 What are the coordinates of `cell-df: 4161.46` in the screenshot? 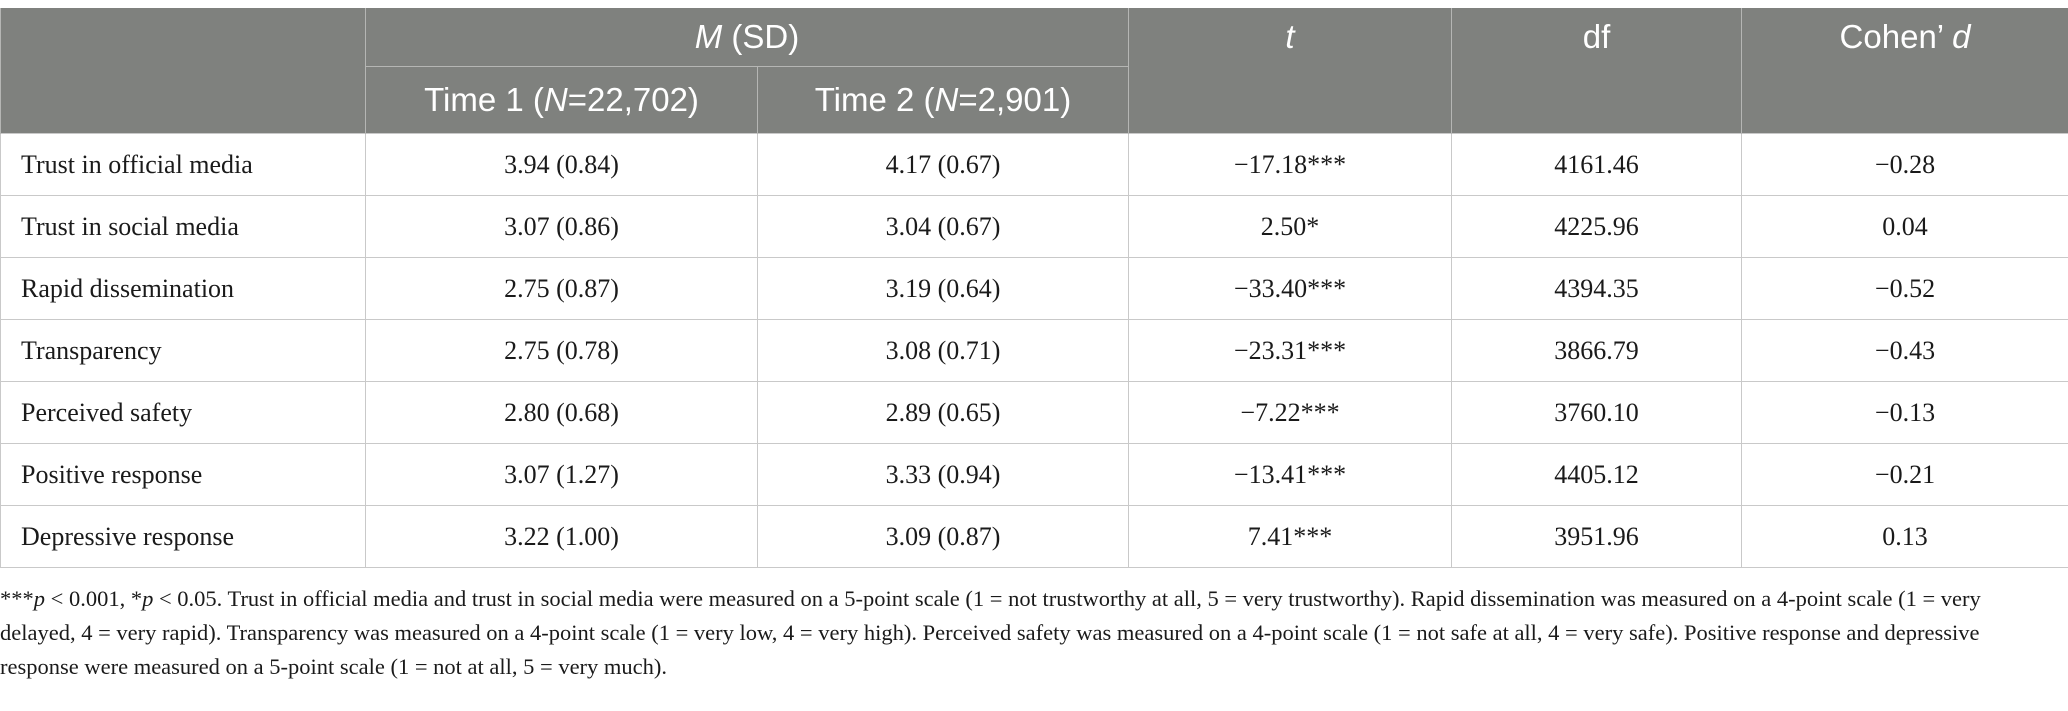 It's located at (1596, 164).